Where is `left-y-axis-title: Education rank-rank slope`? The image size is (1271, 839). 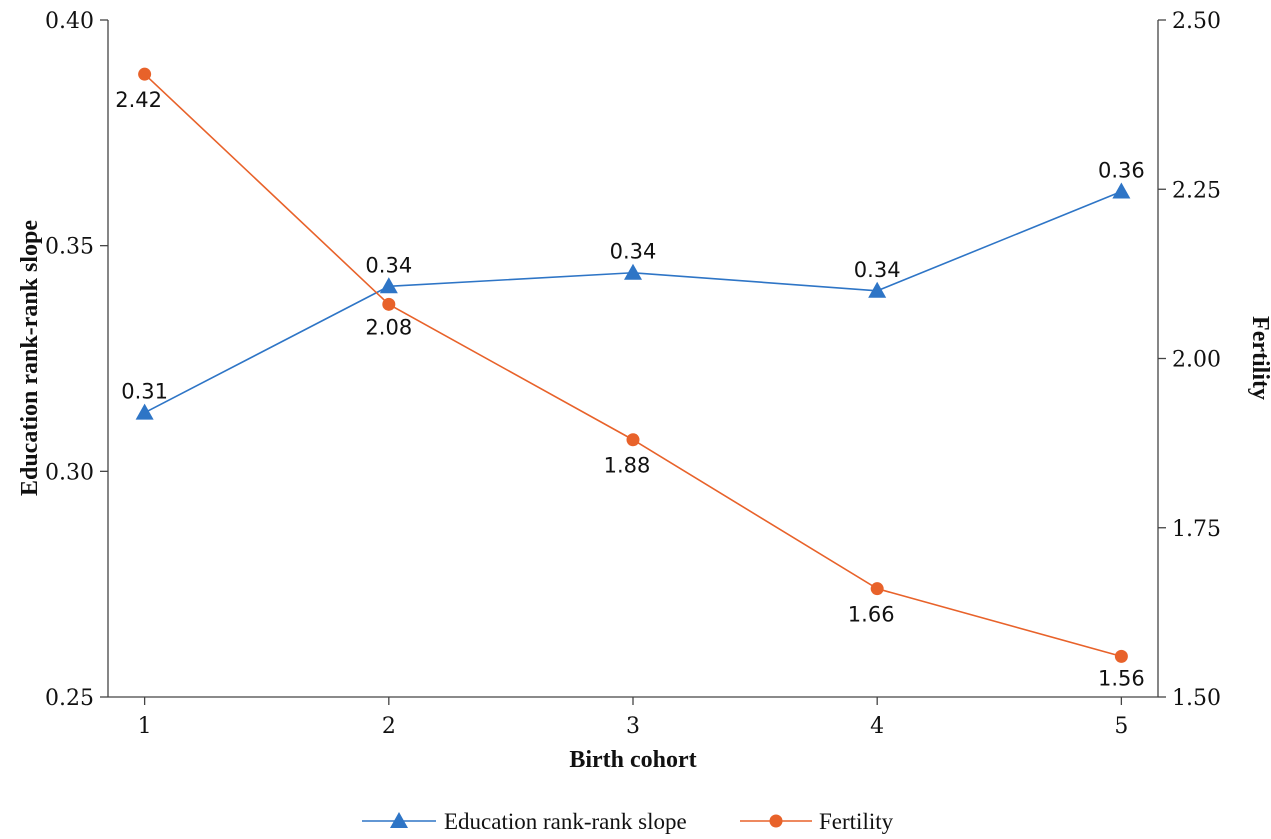
left-y-axis-title: Education rank-rank slope is located at coordinates (30, 358).